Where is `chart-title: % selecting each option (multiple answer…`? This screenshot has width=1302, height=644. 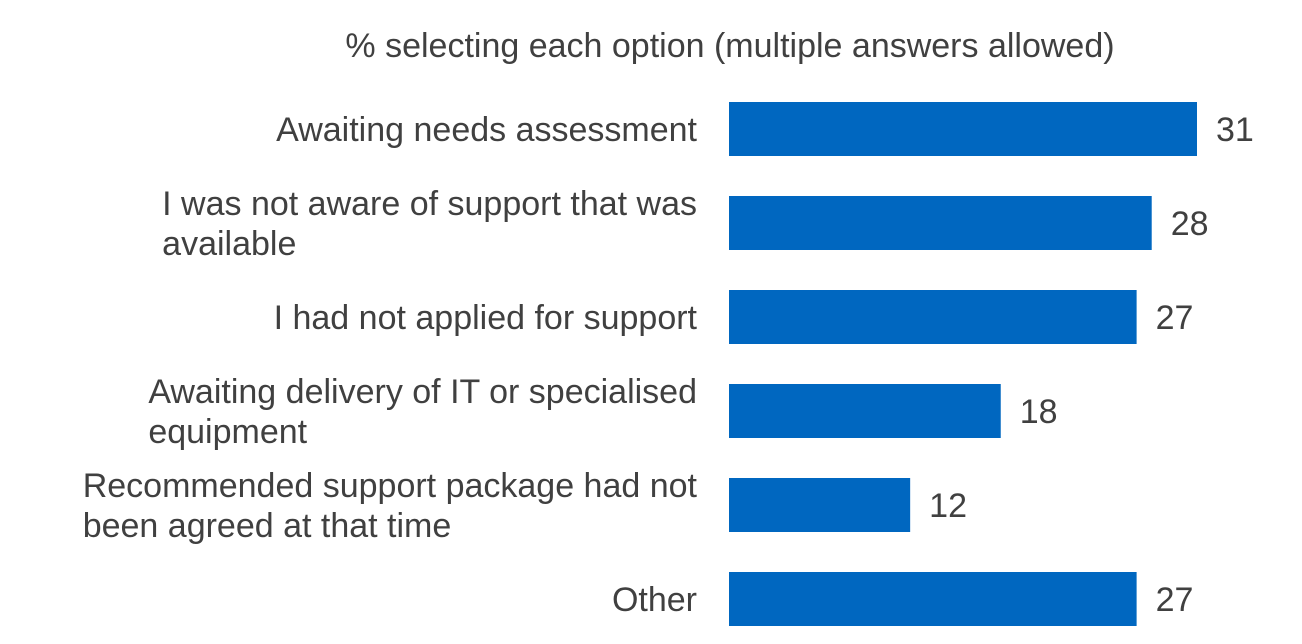
chart-title: % selecting each option (multiple answer… is located at coordinates (729, 46).